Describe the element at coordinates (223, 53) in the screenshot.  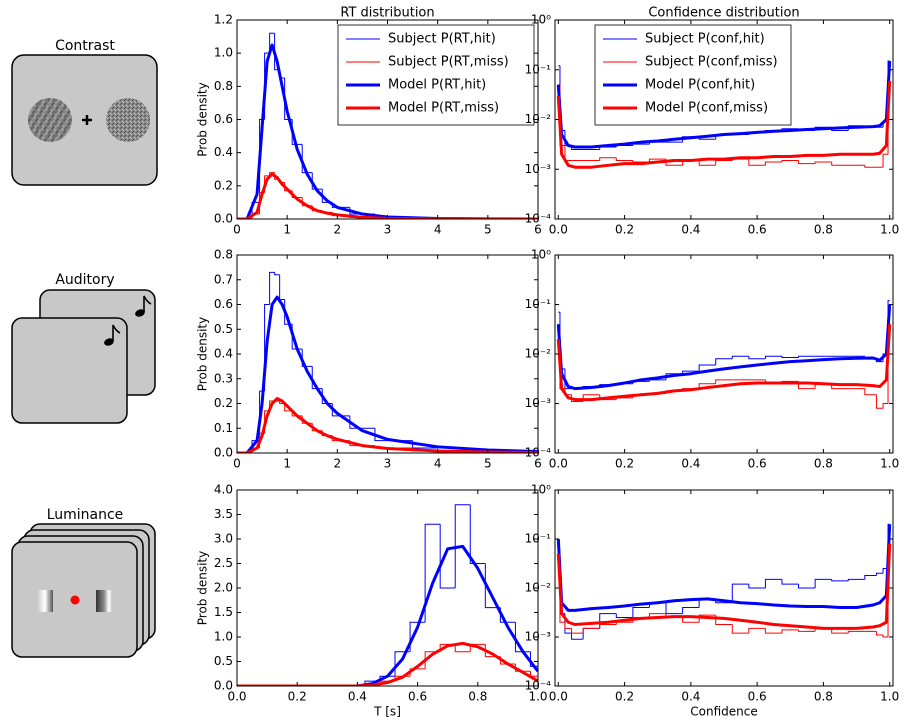
I see `y-tick-label: 1.0` at that location.